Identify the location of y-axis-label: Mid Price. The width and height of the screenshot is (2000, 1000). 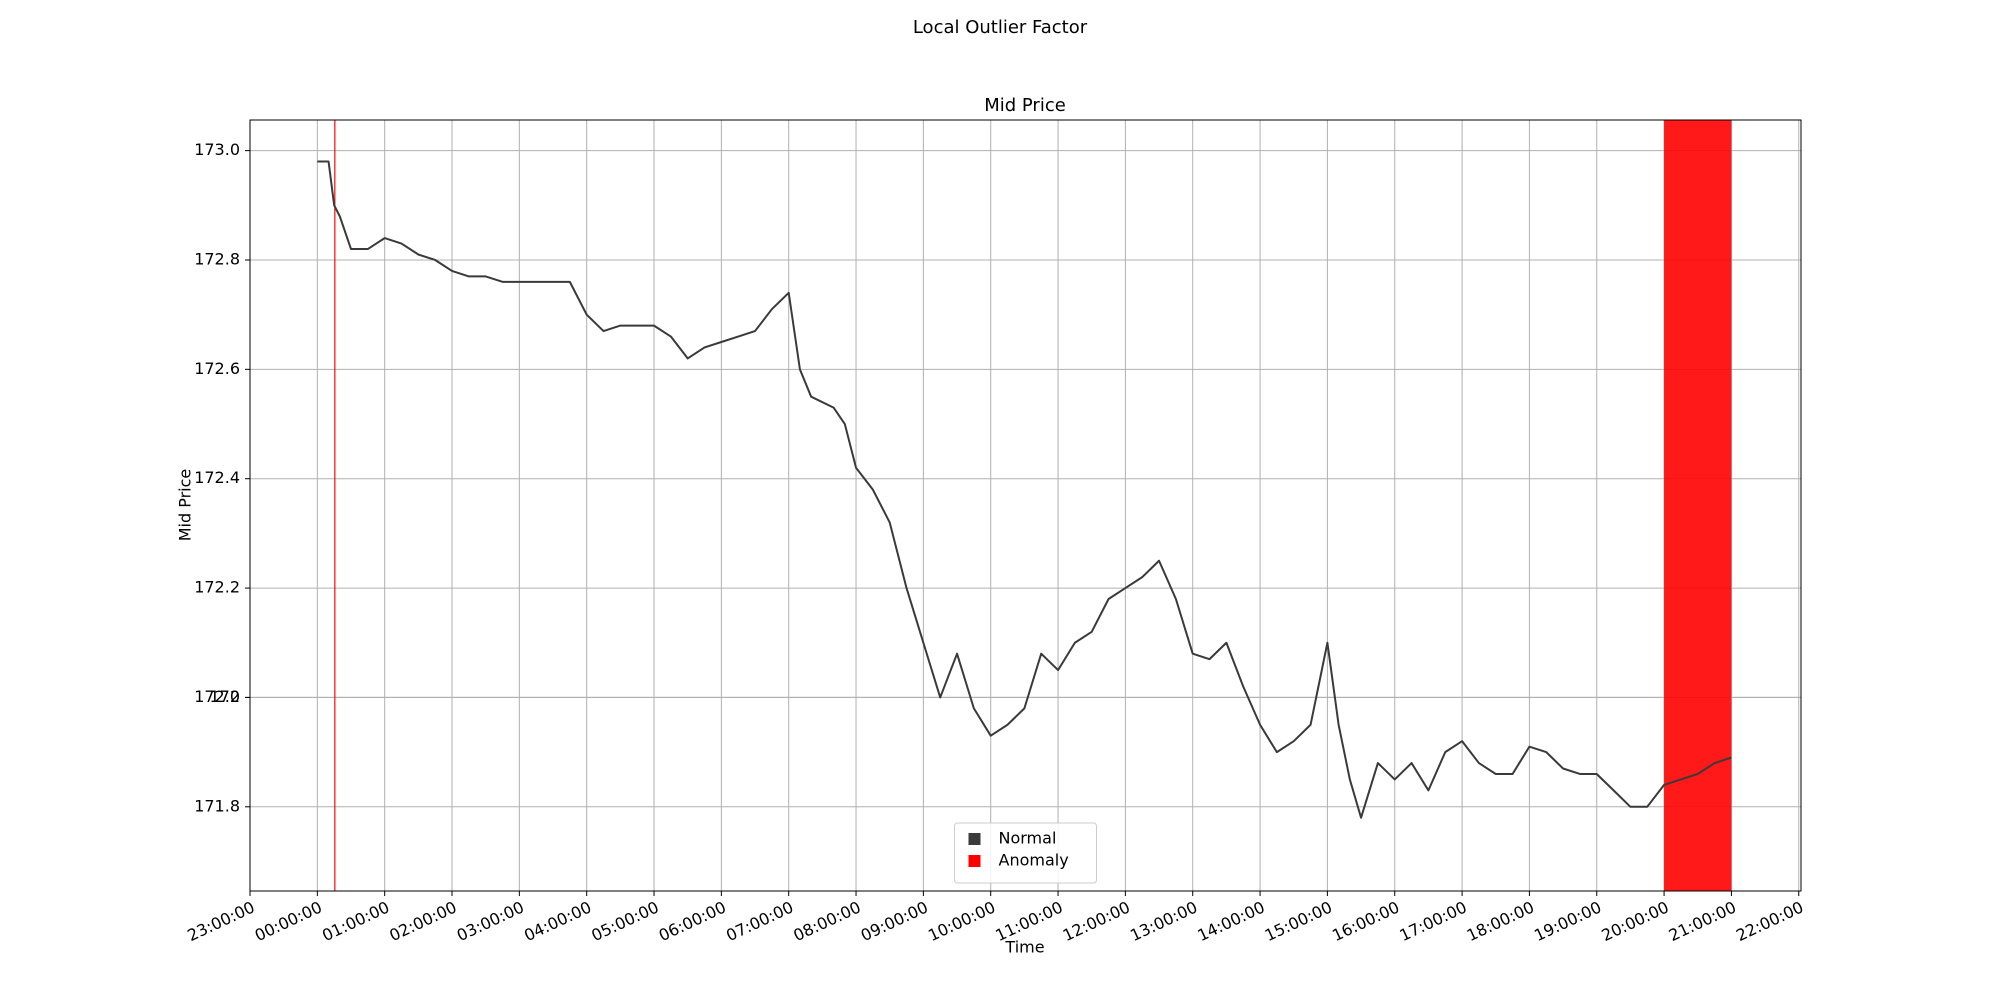
(185, 505).